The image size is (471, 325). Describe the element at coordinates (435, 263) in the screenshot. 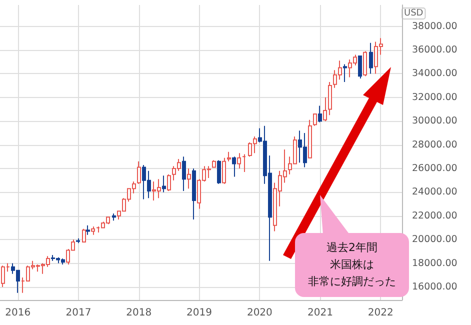

I see `y-tick-label: 18000.00` at that location.